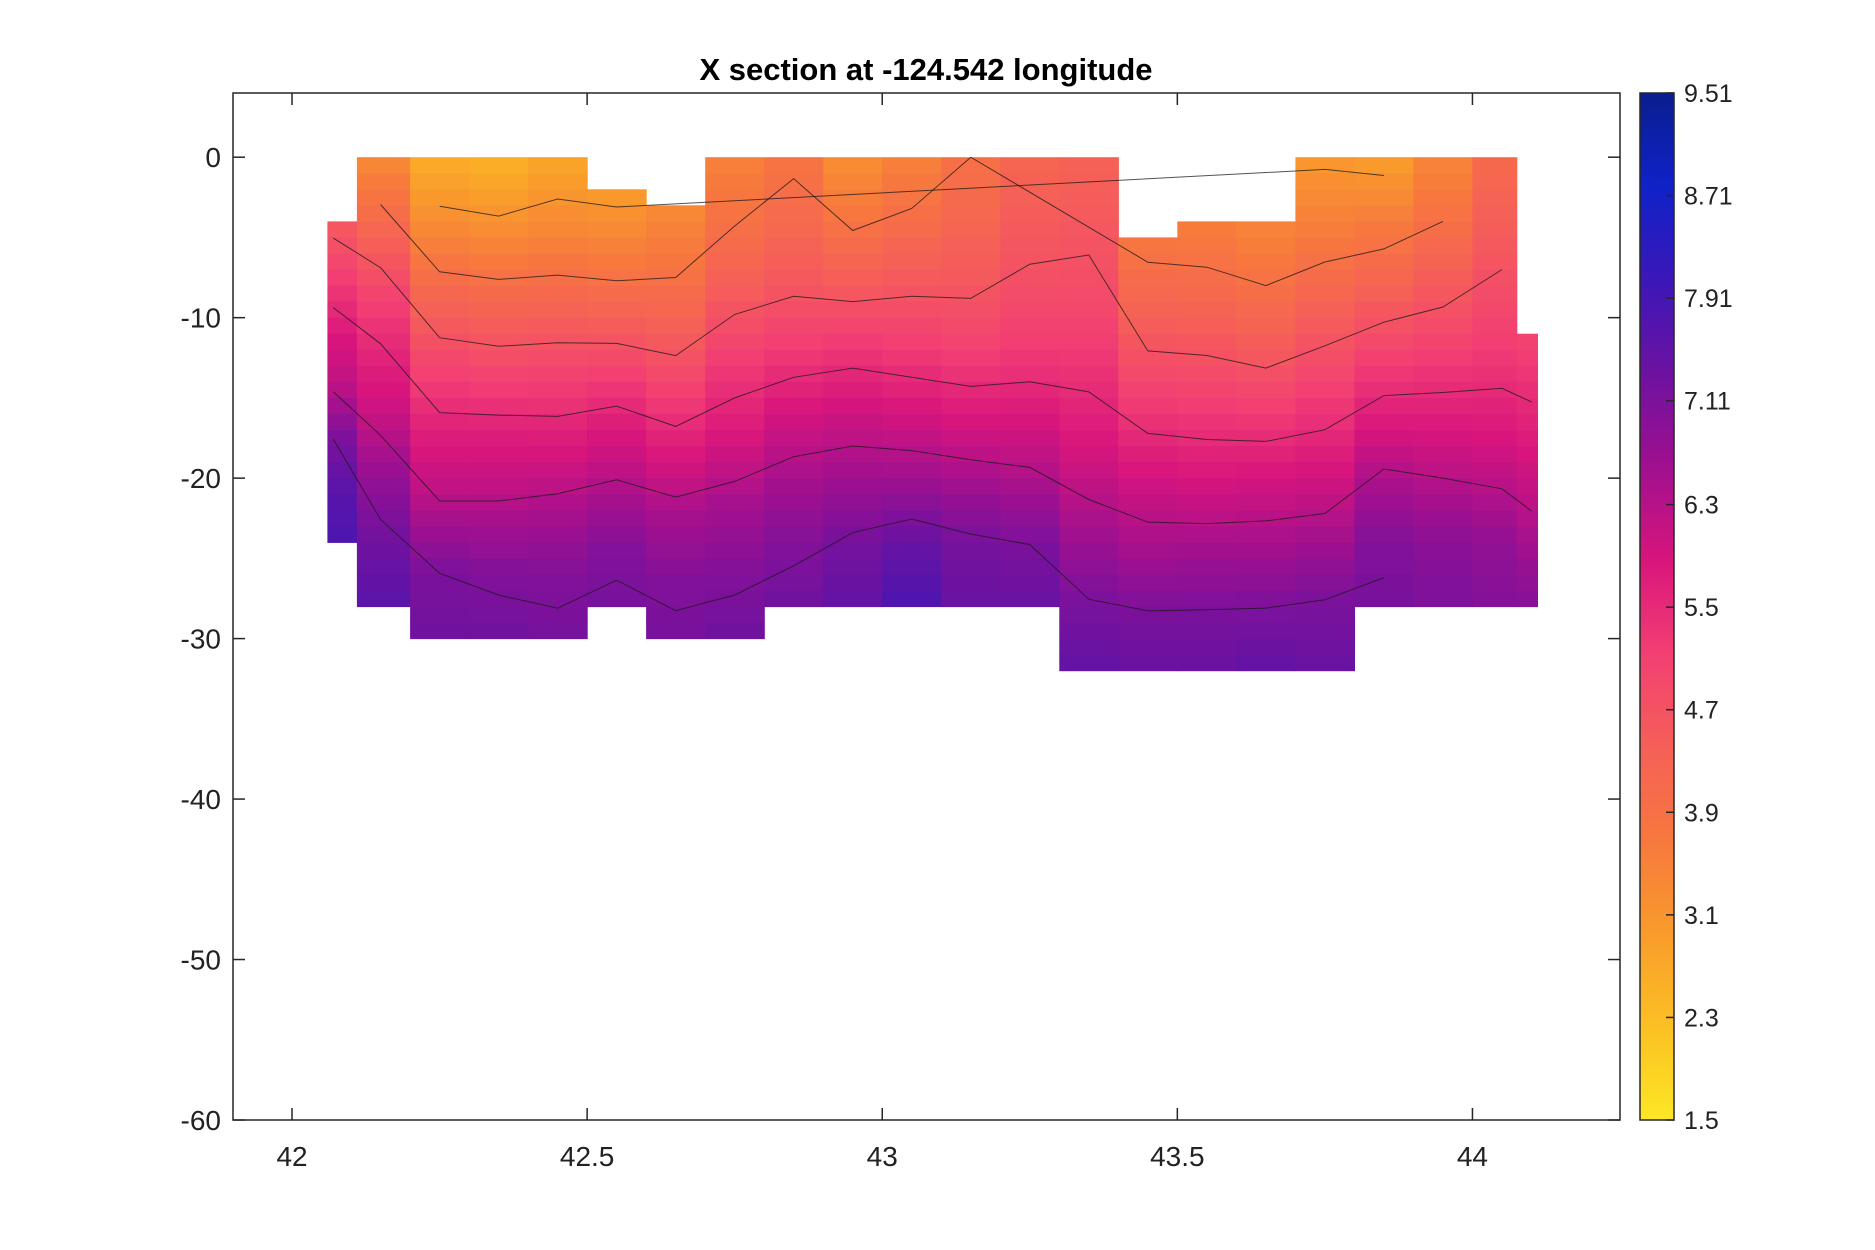 The height and width of the screenshot is (1250, 1875). What do you see at coordinates (201, 960) in the screenshot?
I see `y-tick-label: -50` at bounding box center [201, 960].